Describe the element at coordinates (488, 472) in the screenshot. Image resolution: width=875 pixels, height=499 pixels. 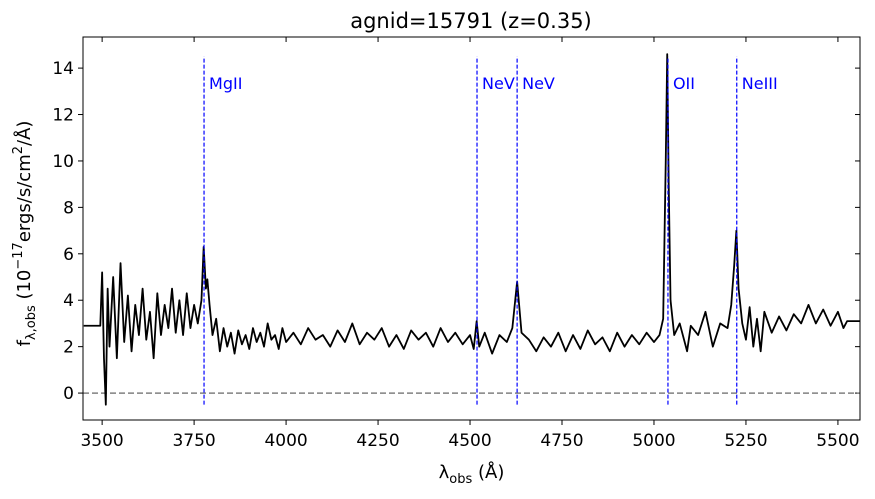
I see `x-axis-label-part: (Å)` at that location.